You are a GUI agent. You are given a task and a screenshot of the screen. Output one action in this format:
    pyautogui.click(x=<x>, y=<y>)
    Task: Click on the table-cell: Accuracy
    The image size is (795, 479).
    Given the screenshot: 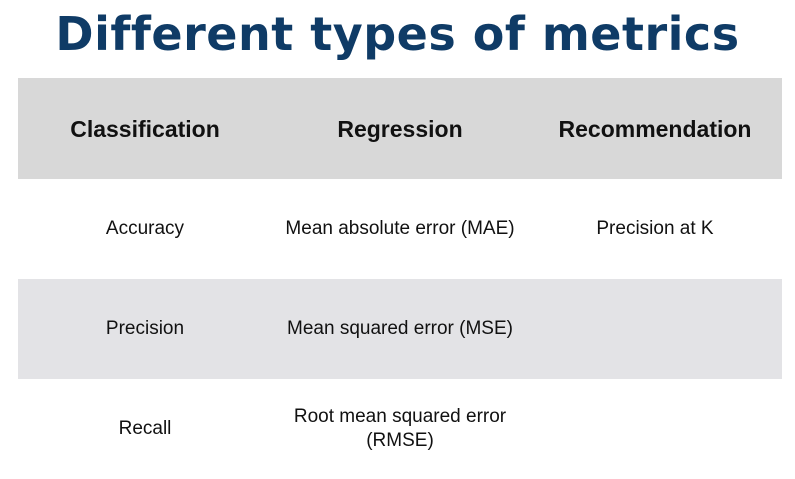 What is the action you would take?
    pyautogui.click(x=145, y=228)
    